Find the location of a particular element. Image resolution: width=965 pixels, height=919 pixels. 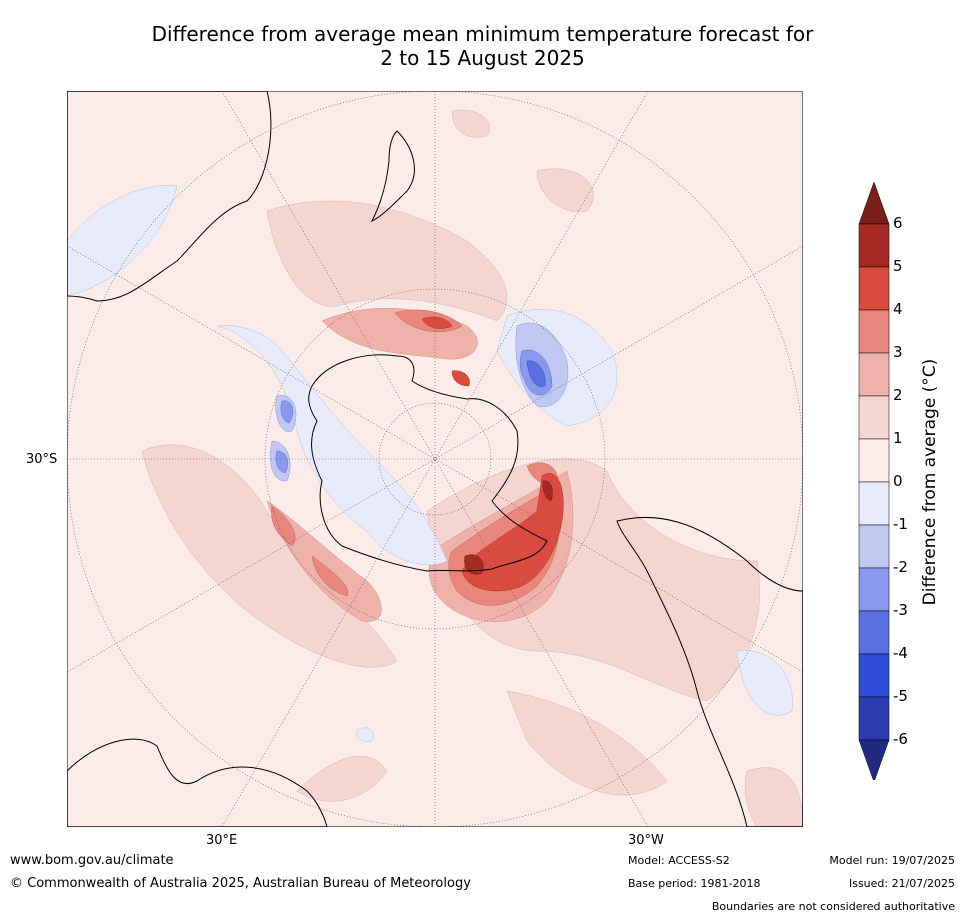

south-america-coast is located at coordinates (709, 671).